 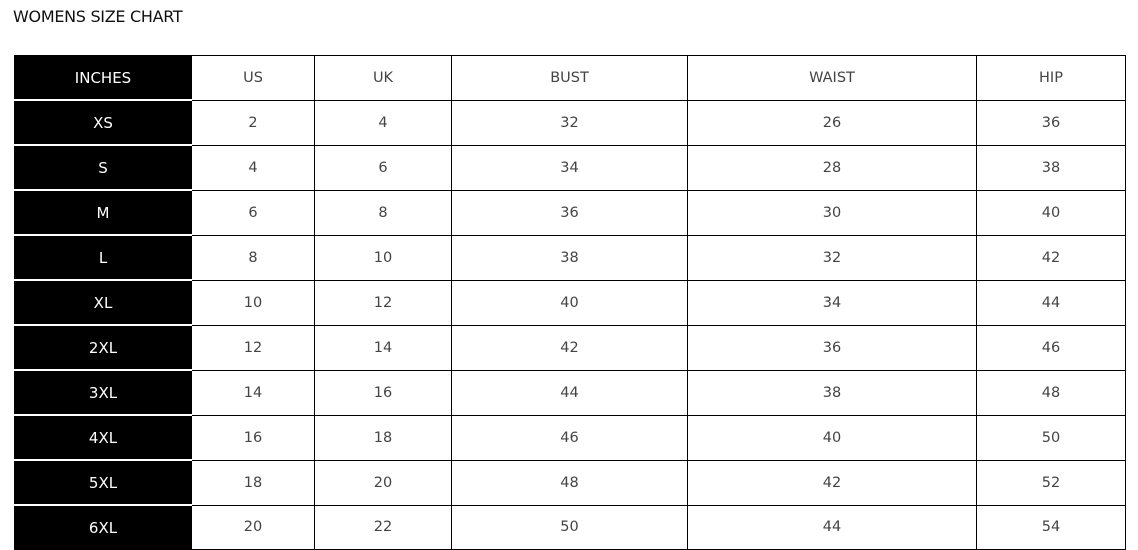 I want to click on column-header: BUST, so click(x=569, y=78).